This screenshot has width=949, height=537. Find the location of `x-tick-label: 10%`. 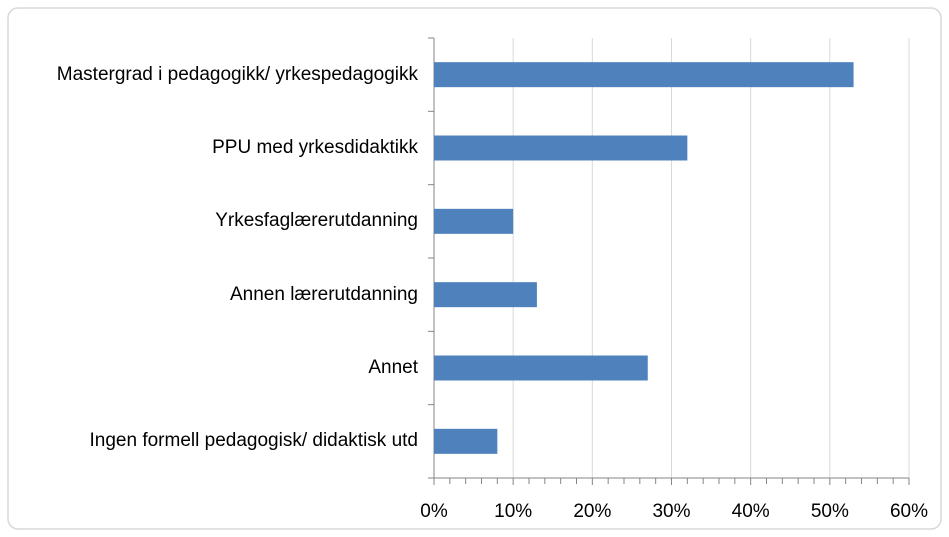

x-tick-label: 10% is located at coordinates (513, 511).